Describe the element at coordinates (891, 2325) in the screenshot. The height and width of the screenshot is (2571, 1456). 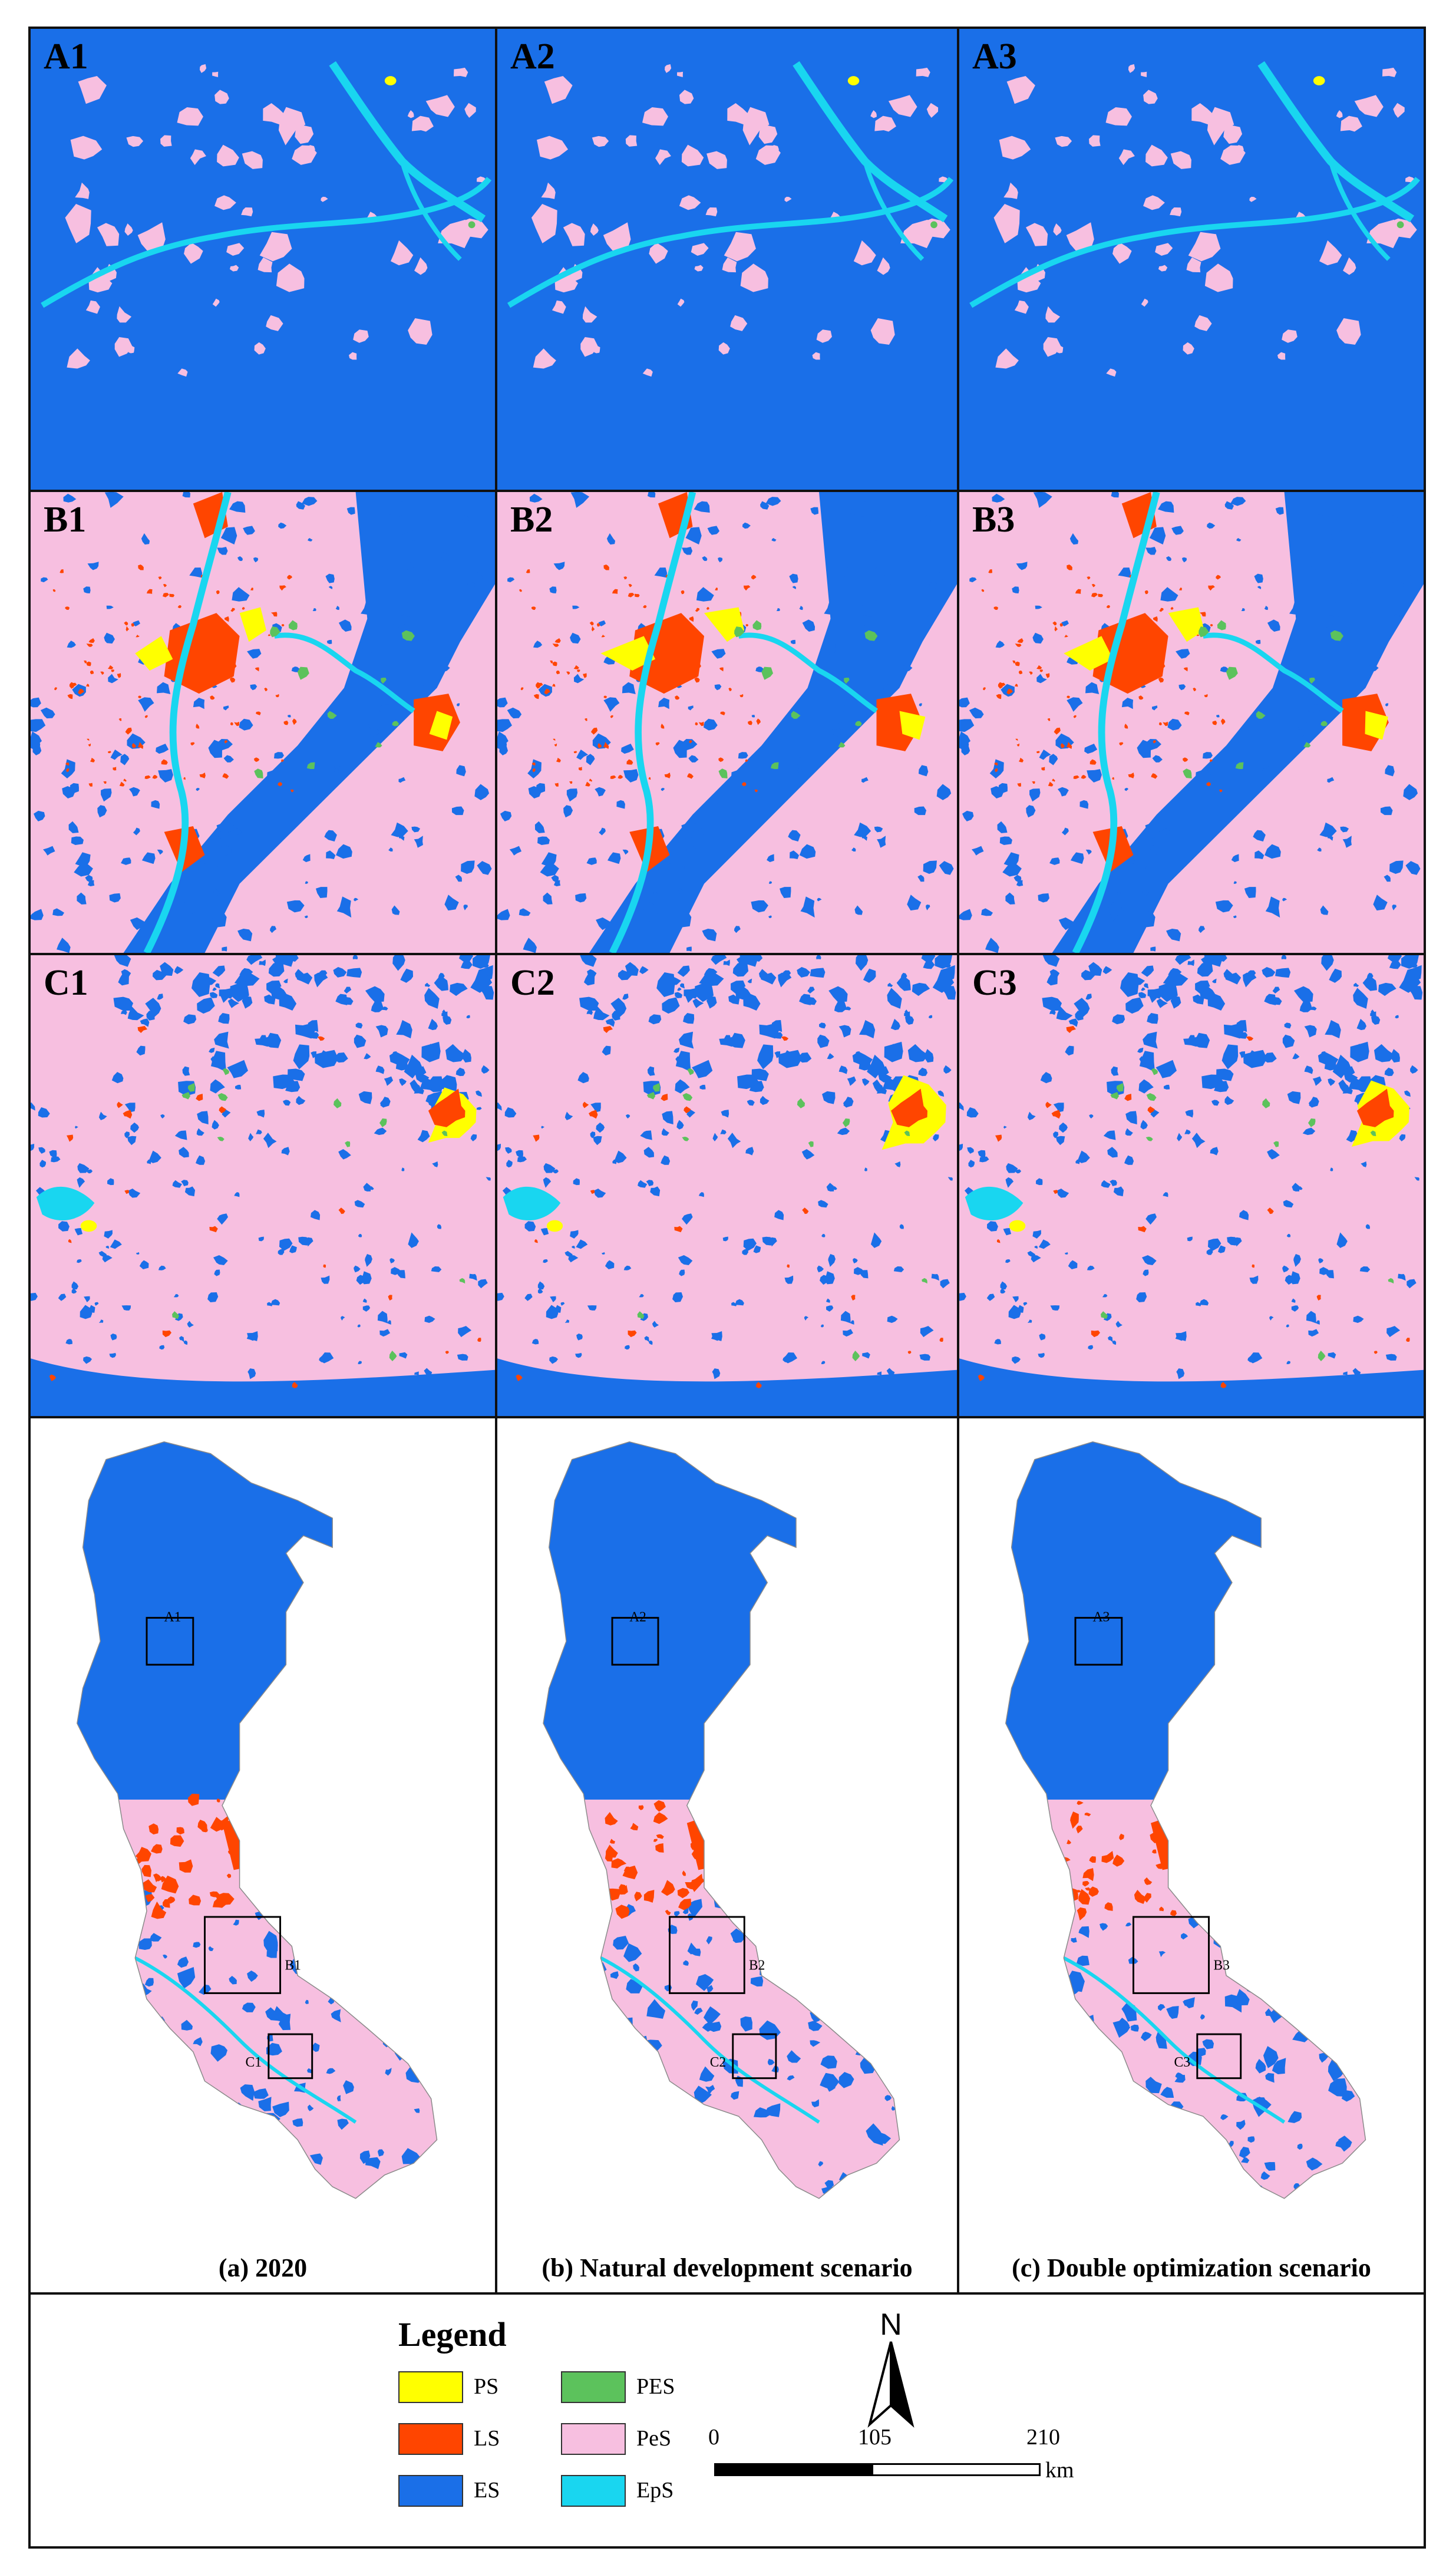
I see `north-arrow-label: N` at that location.